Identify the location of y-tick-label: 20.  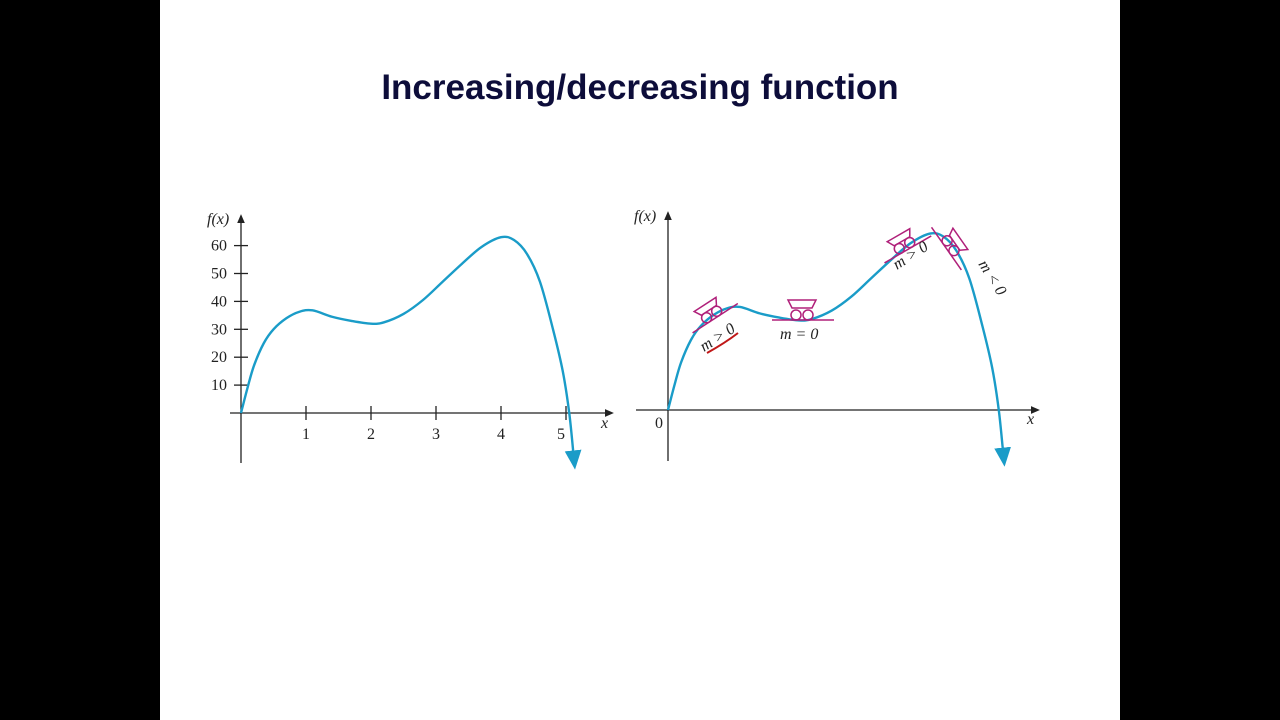
(219, 357).